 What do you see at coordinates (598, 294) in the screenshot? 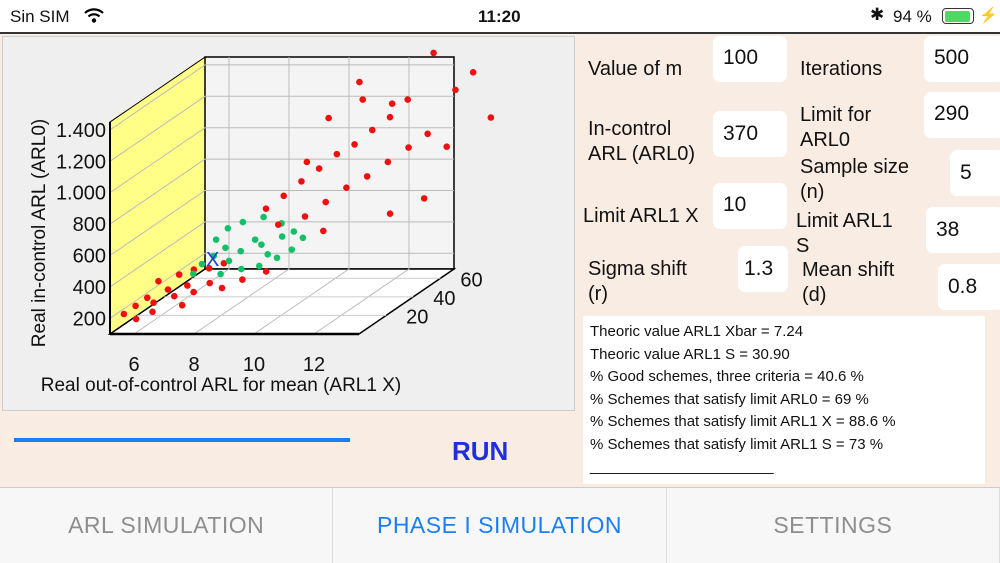
I see `sigma-shift-label-line2: (r)` at bounding box center [598, 294].